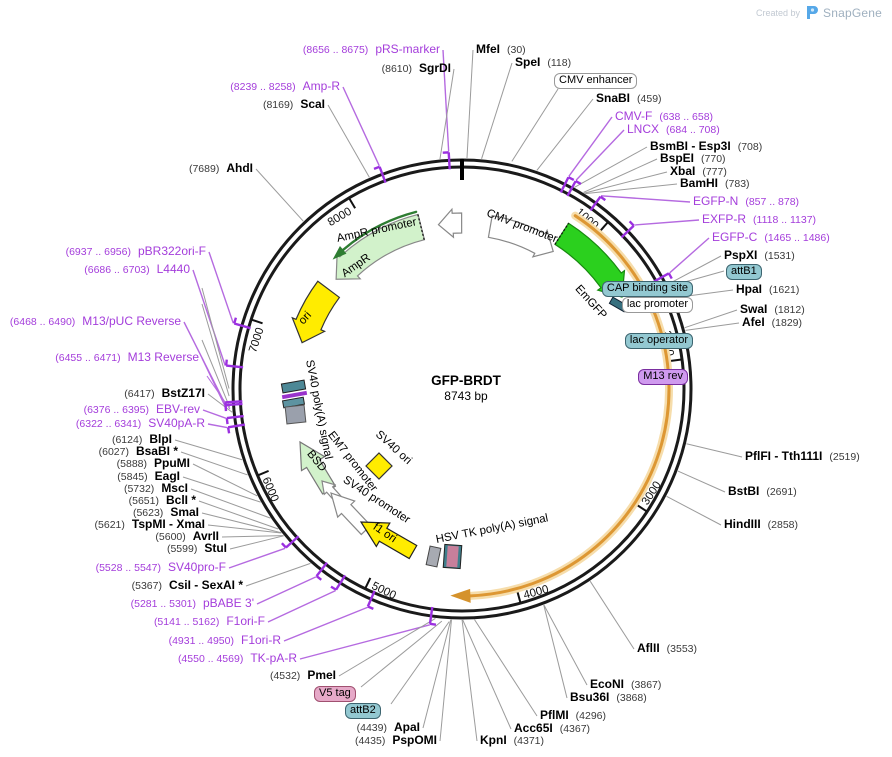  Describe the element at coordinates (746, 202) in the screenshot. I see `egfp-n-label: EGFP-N (857 .. 878)` at that location.